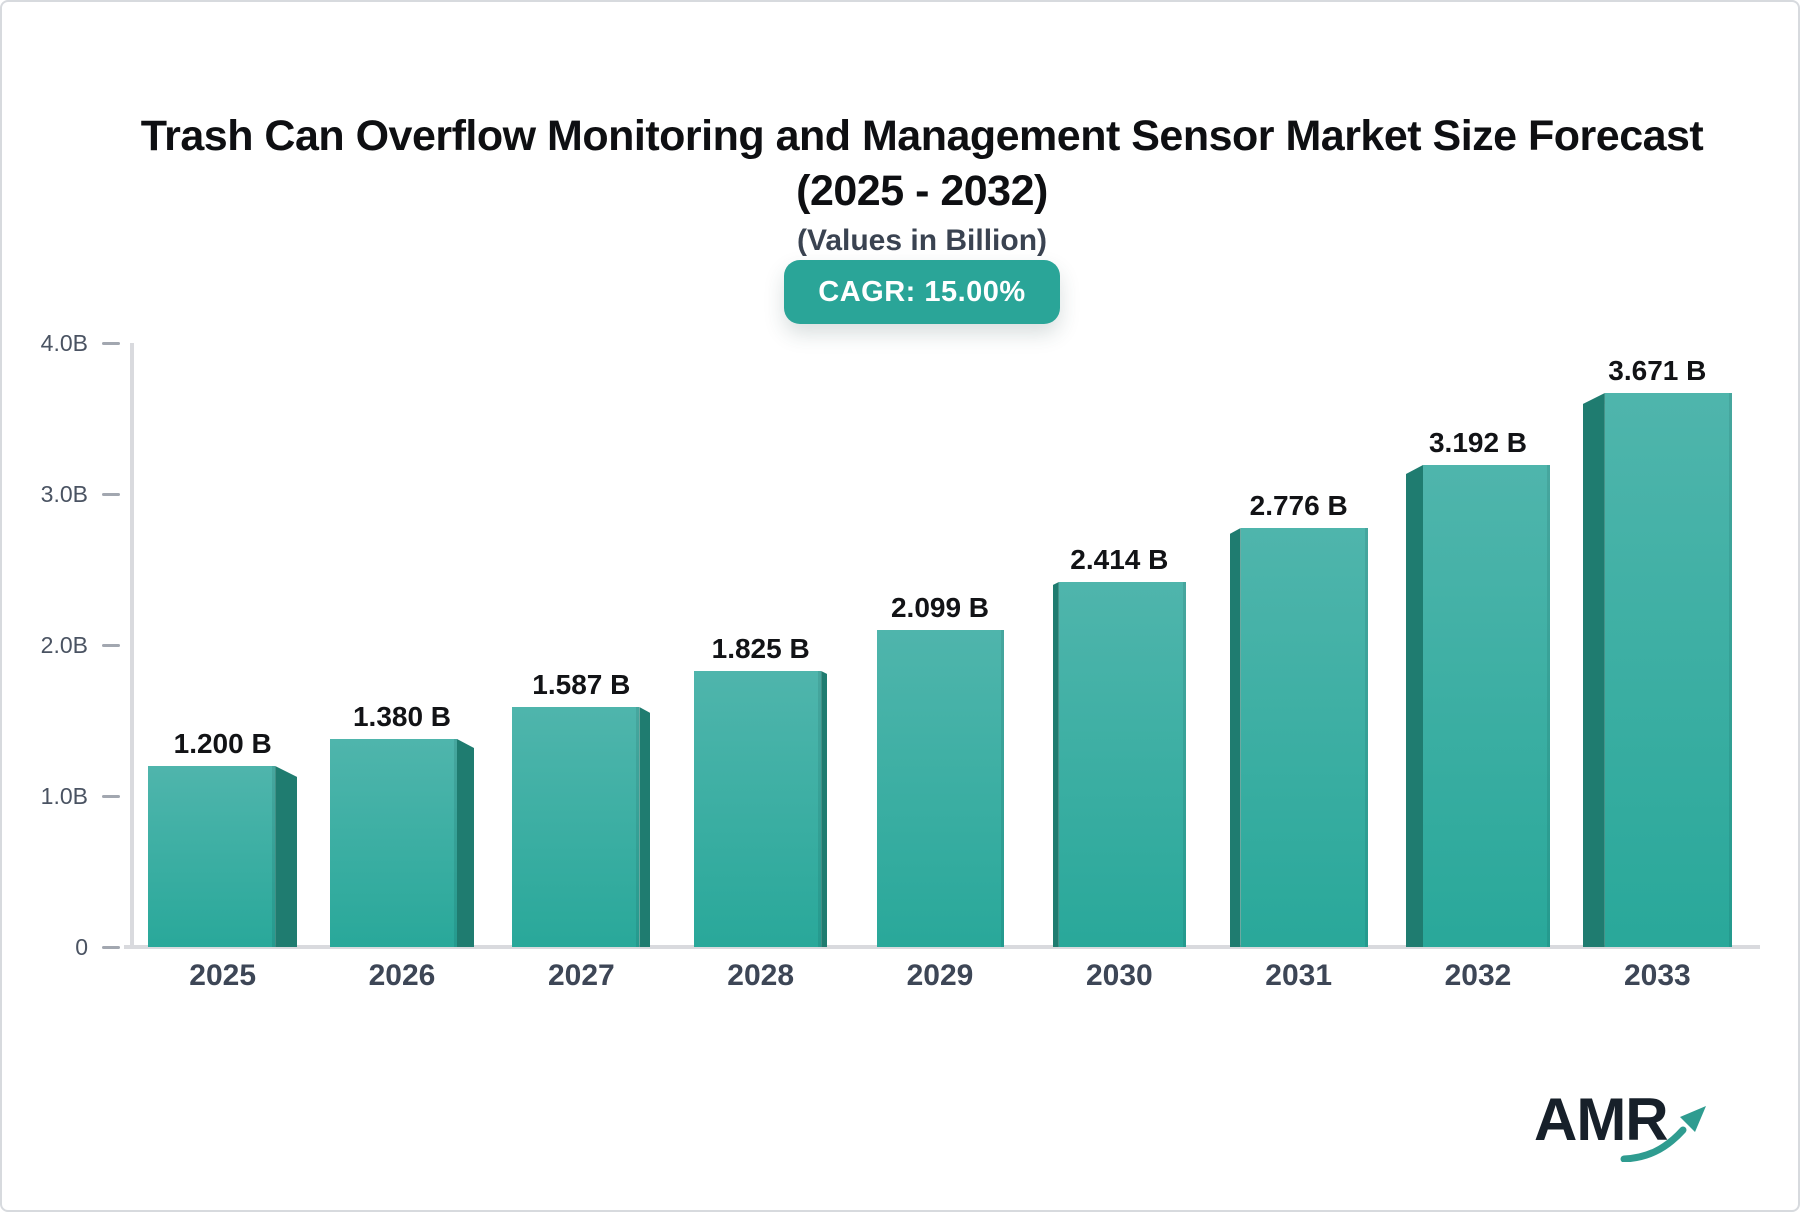 This screenshot has height=1212, width=1800. What do you see at coordinates (1119, 559) in the screenshot?
I see `bar-value-label: 2.414 B` at bounding box center [1119, 559].